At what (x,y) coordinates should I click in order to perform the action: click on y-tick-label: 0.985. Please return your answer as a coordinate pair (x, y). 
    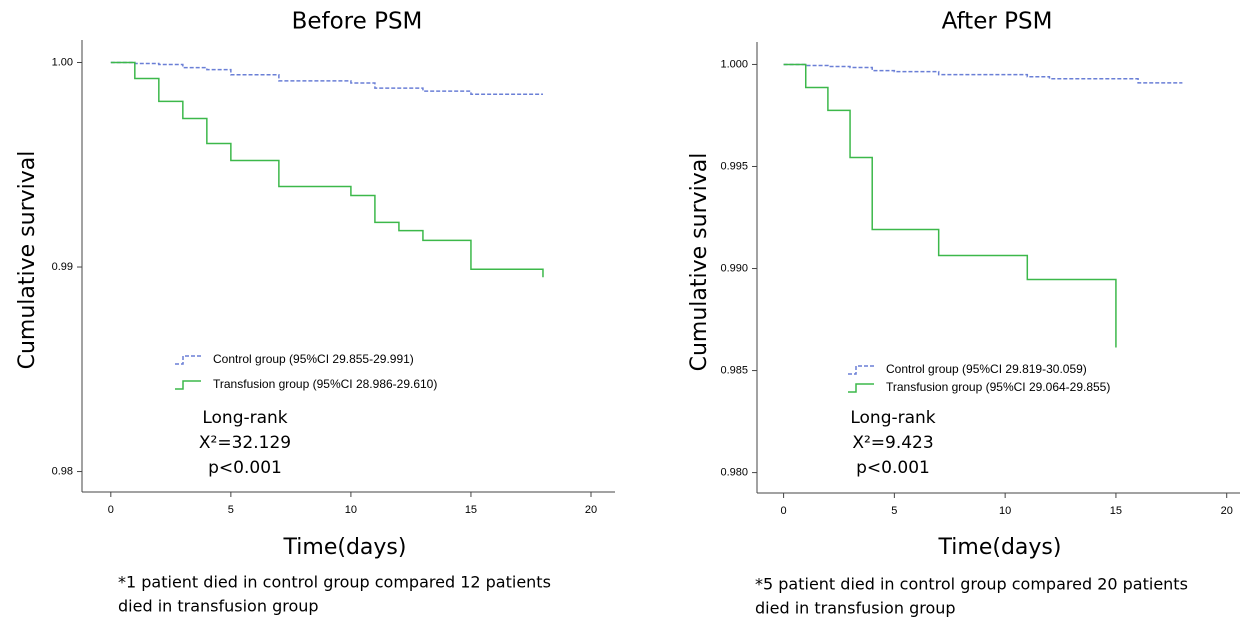
    Looking at the image, I should click on (734, 370).